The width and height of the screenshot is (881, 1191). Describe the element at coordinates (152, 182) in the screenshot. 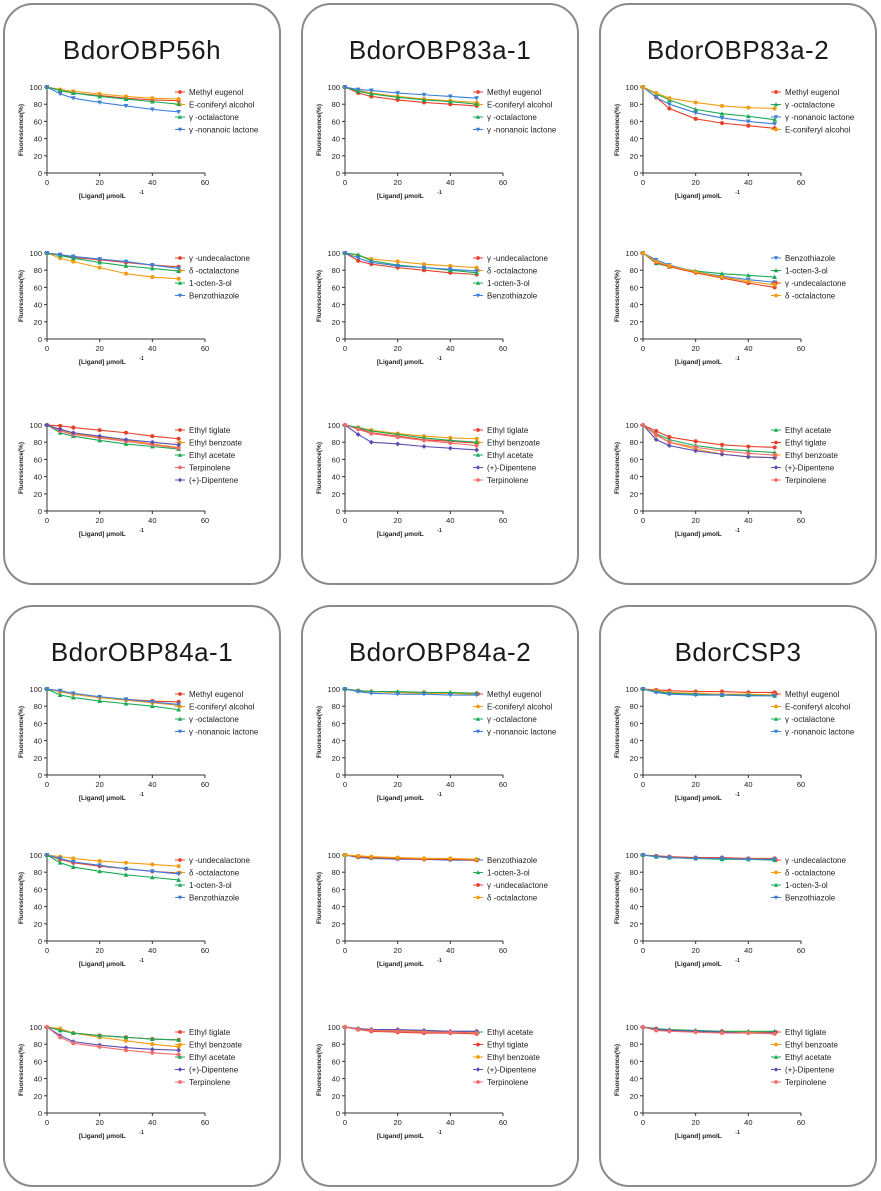

I see `x-tick-label: 40` at that location.